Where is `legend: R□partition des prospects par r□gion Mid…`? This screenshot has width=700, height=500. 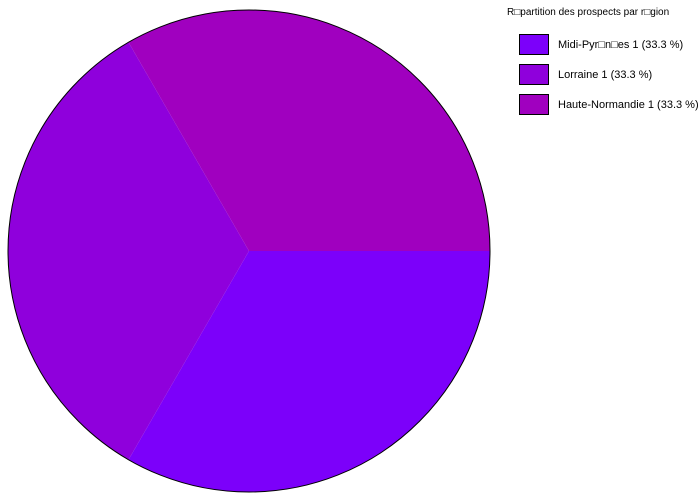 legend: R□partition des prospects par r□gion Mid… is located at coordinates (603, 65).